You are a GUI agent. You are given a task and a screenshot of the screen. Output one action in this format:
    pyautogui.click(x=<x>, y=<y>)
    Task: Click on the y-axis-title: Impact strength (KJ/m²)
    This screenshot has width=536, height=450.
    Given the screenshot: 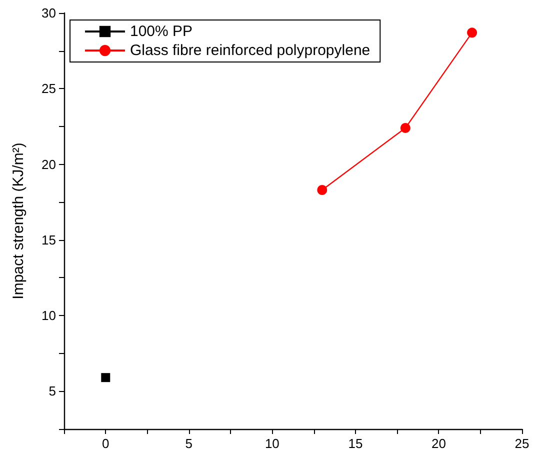 What is the action you would take?
    pyautogui.click(x=18, y=221)
    